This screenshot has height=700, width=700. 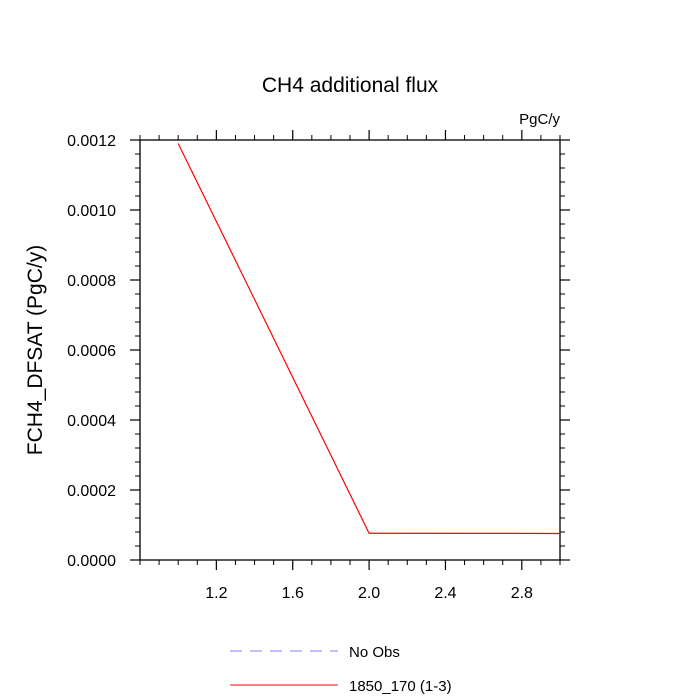 What do you see at coordinates (445, 593) in the screenshot?
I see `x-tick-label: 2.4` at bounding box center [445, 593].